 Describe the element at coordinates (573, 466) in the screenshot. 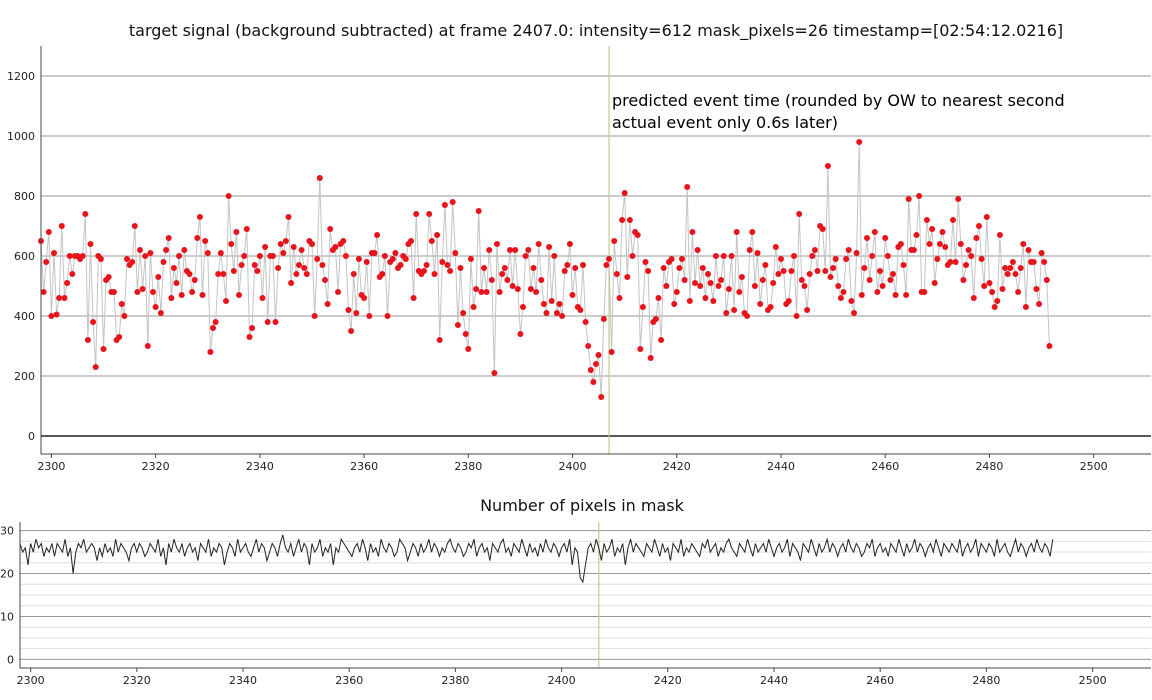

I see `x-tick-label: 2400` at that location.